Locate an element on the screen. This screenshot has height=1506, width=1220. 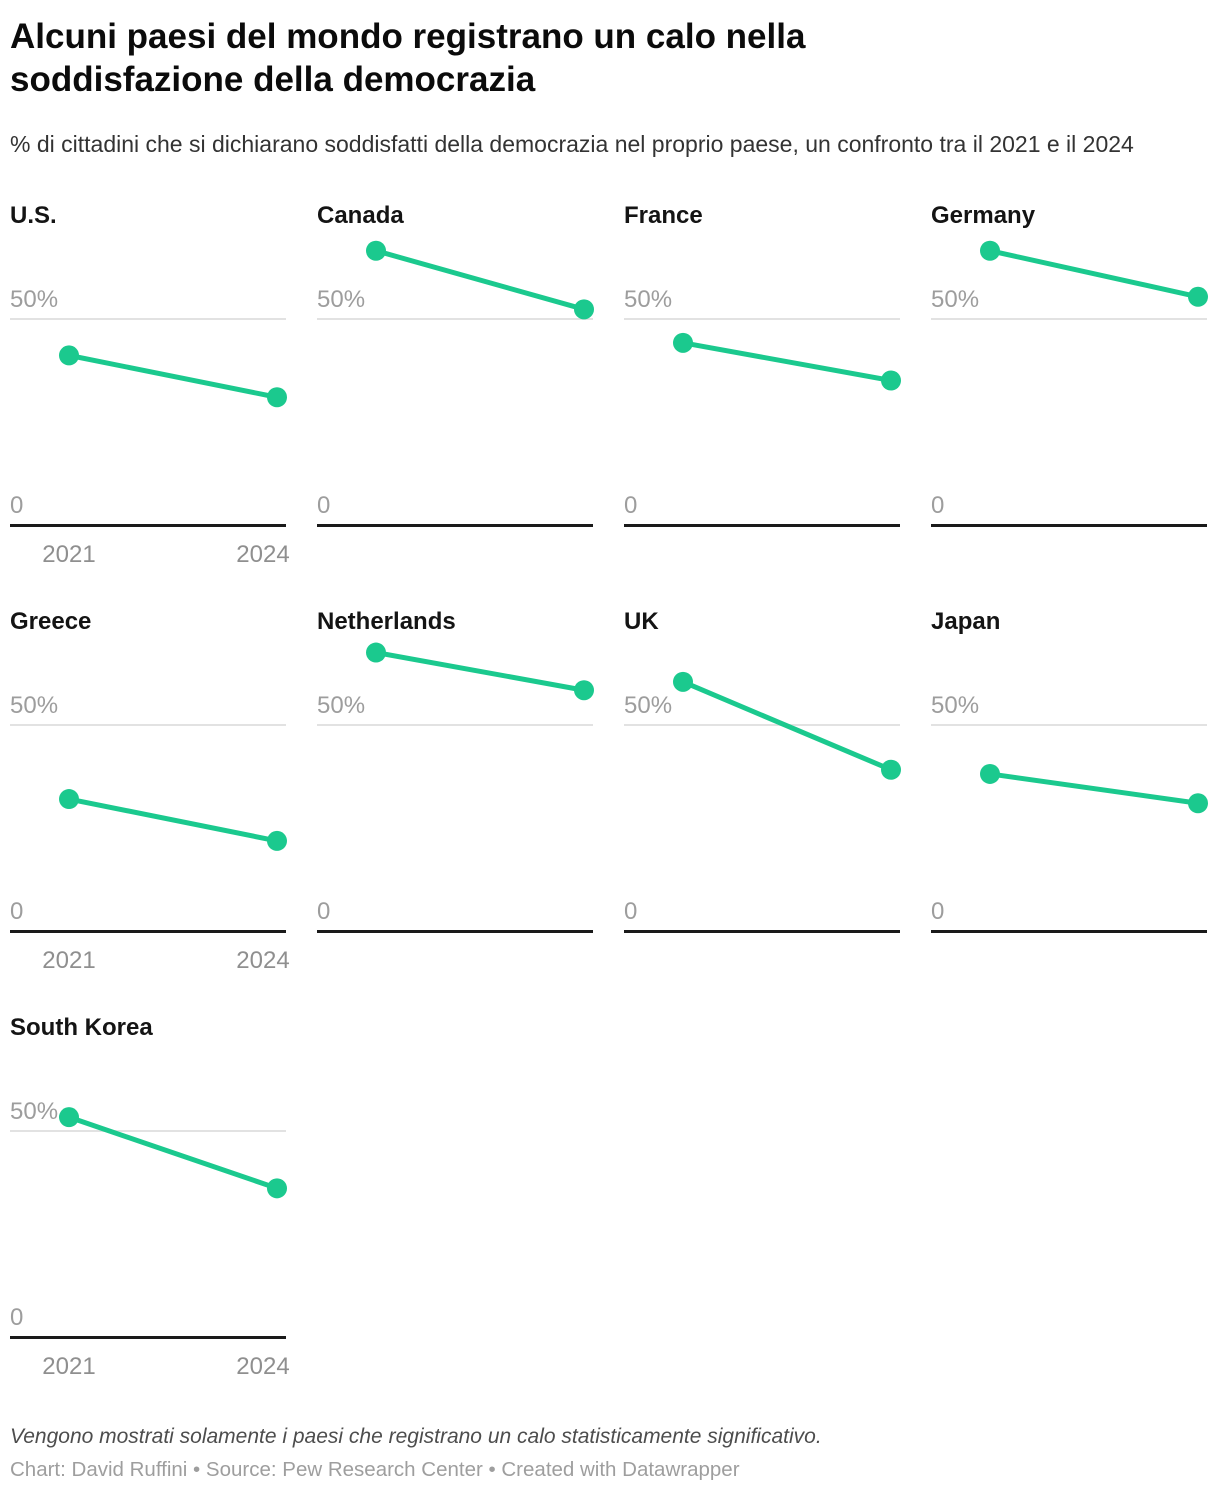
country-panel: France 50% 0 2021 2024 is located at coordinates (762, 387).